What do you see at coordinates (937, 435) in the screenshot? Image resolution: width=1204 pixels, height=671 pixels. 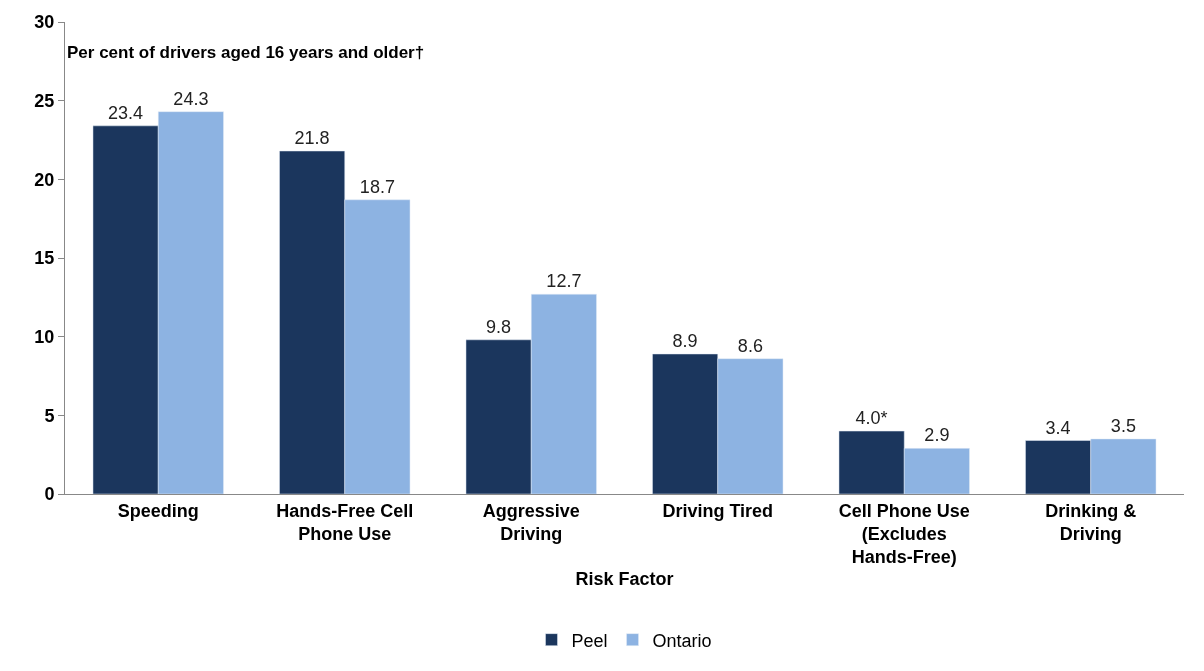 I see `data-label: 2.9` at bounding box center [937, 435].